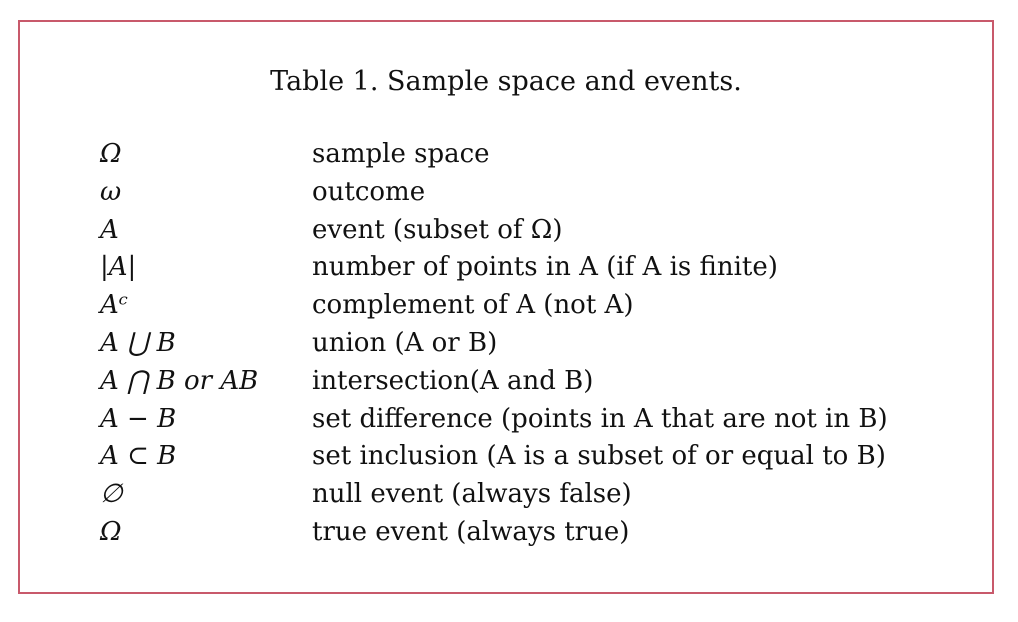 The width and height of the screenshot is (1018, 622). What do you see at coordinates (506, 81) in the screenshot?
I see `table-caption: Table 1. Sample space and events.` at bounding box center [506, 81].